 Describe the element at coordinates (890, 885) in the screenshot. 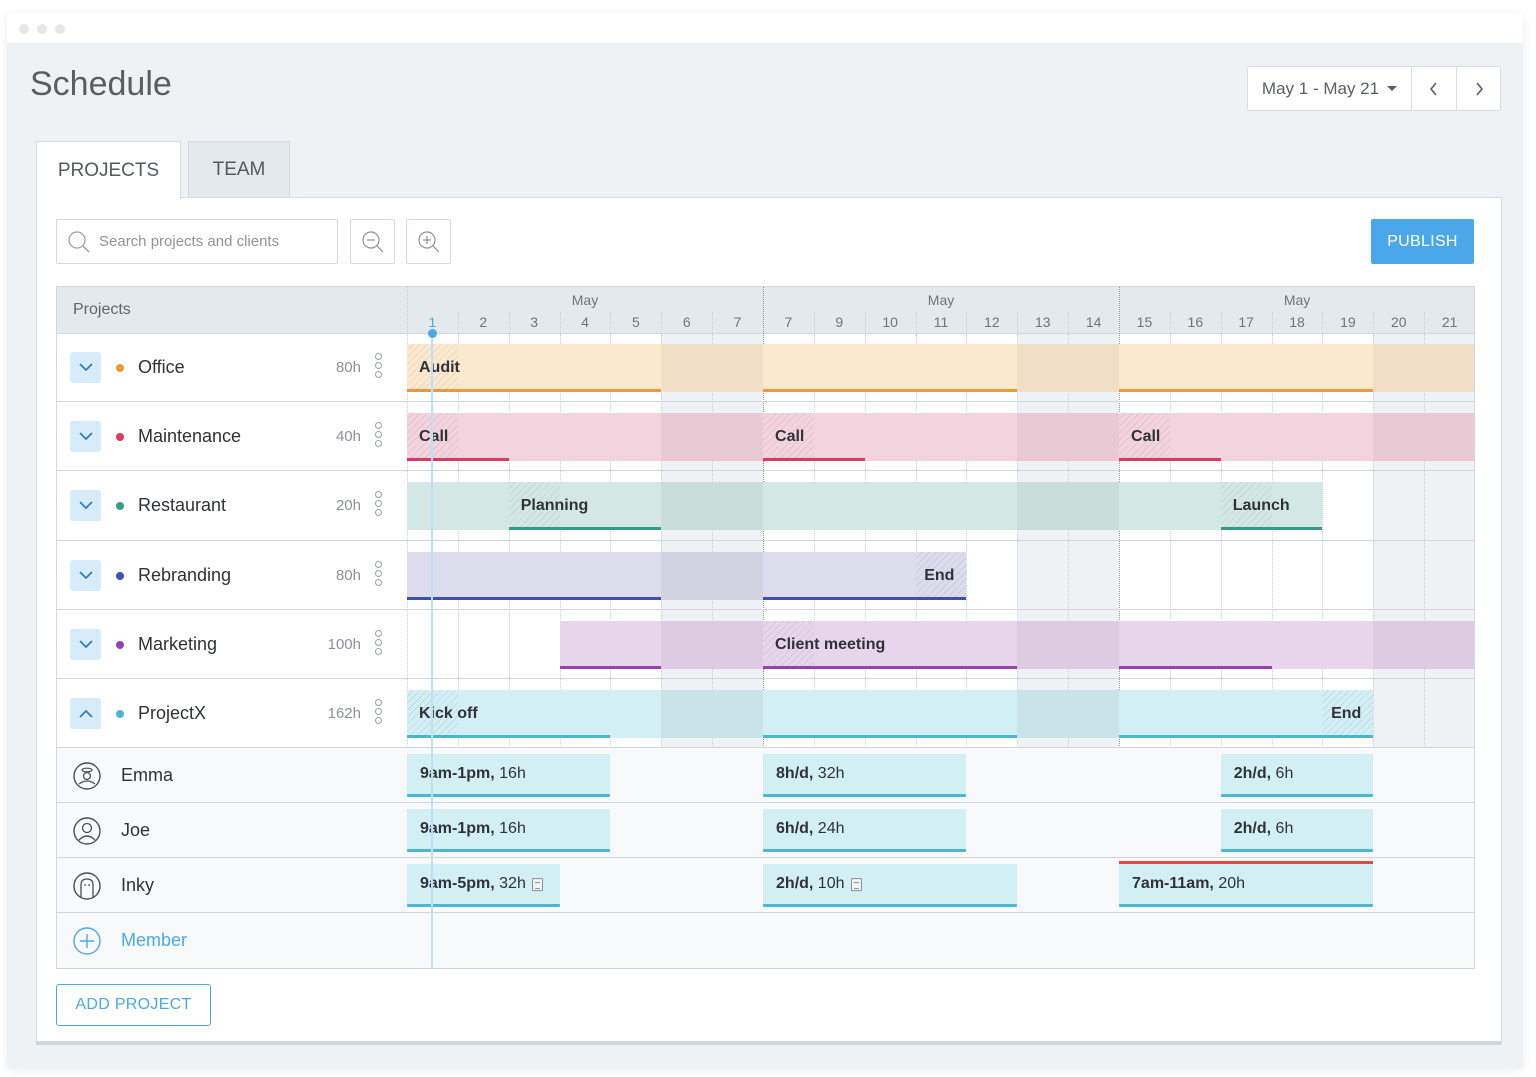

I see `assignment-block: 2h/d, 10h` at that location.